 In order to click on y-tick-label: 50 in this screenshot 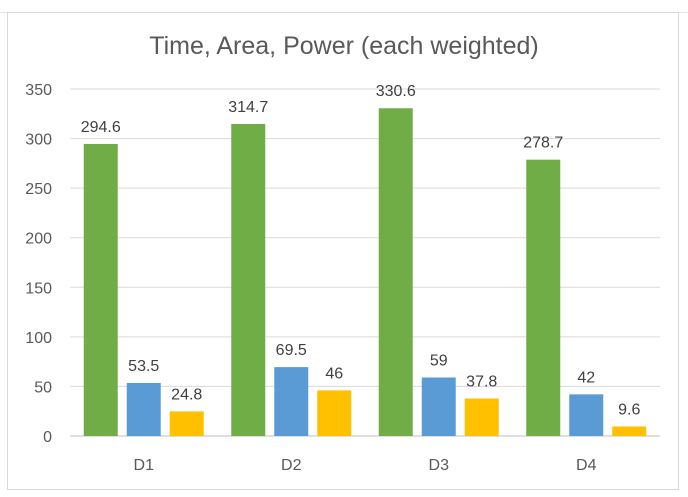, I will do `click(43, 387)`.